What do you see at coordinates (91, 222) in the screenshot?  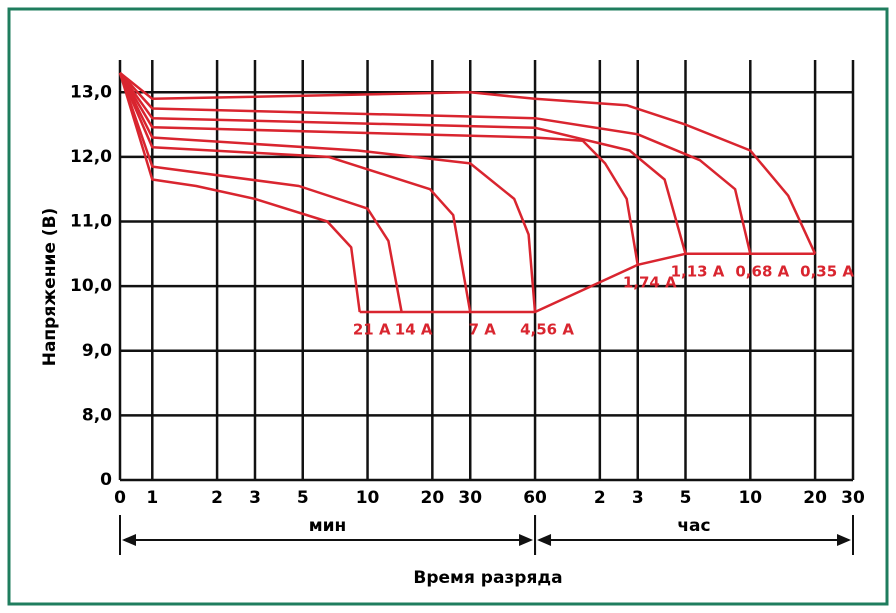 I see `y-tick-label: 11,0` at bounding box center [91, 222].